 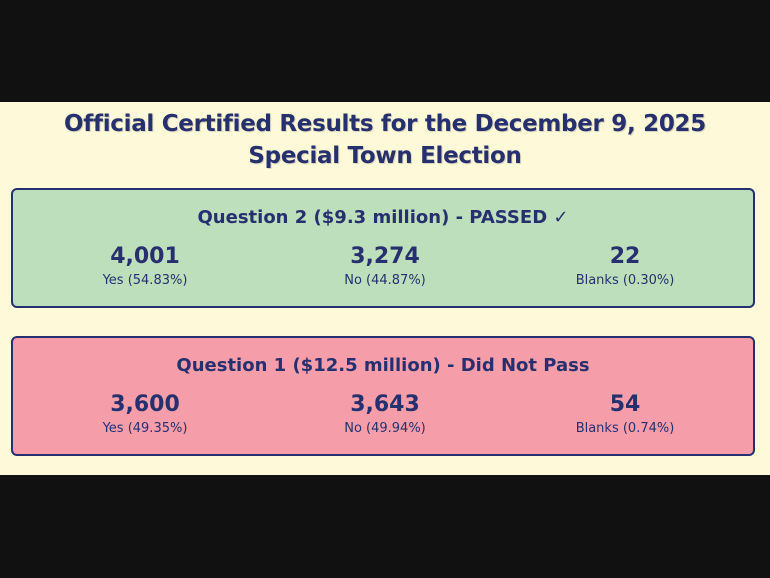 What do you see at coordinates (385, 280) in the screenshot?
I see `no-label: No (44.87%)` at bounding box center [385, 280].